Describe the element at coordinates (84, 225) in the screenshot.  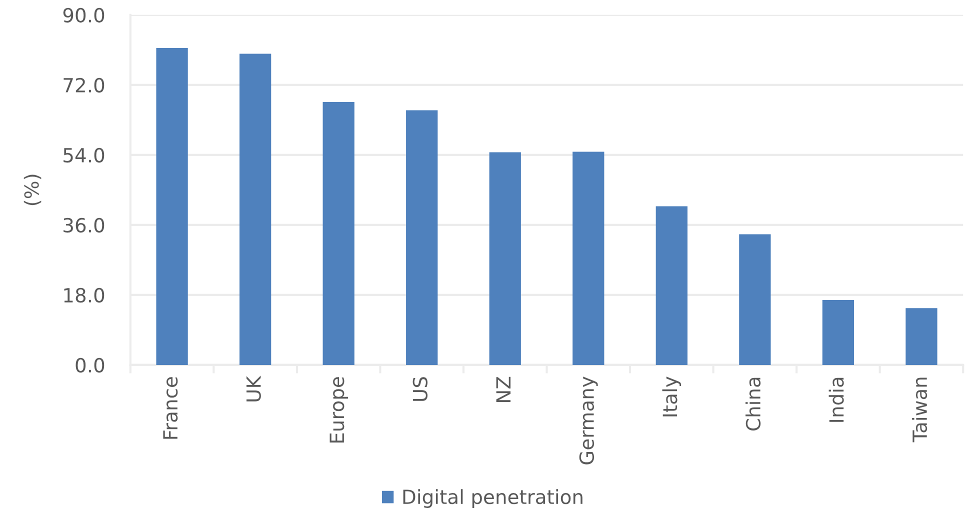
I see `y-tick-label: 36.0` at that location.